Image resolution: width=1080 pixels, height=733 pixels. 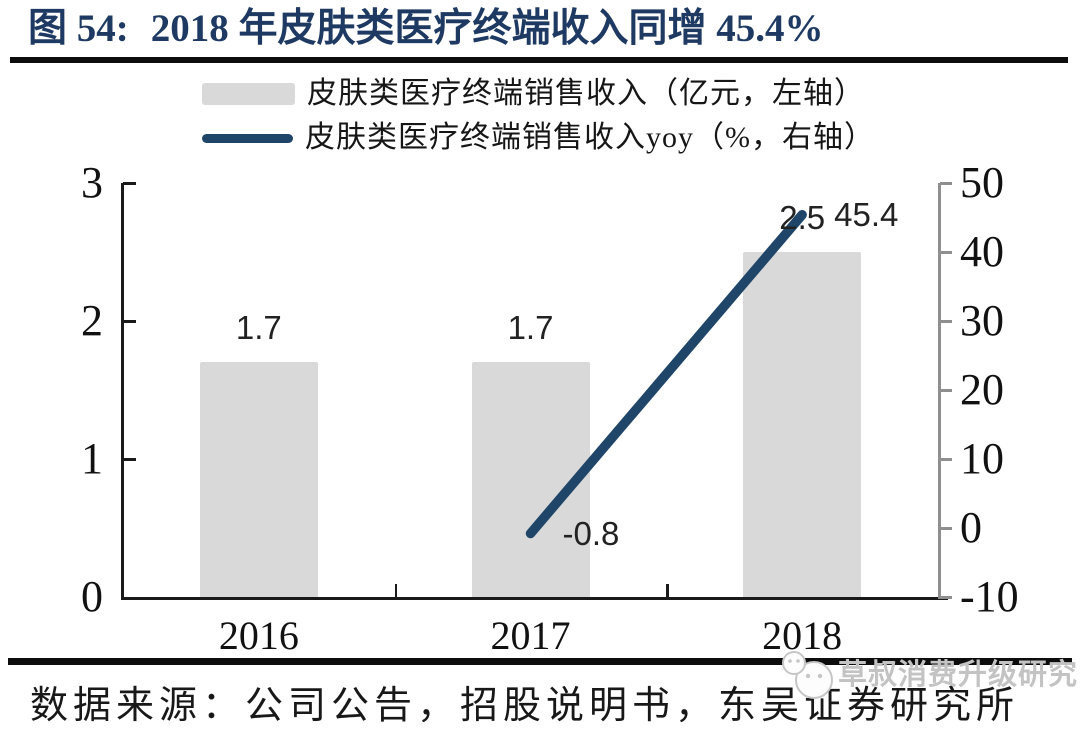 I want to click on right-axis-label: 20, so click(x=982, y=389).